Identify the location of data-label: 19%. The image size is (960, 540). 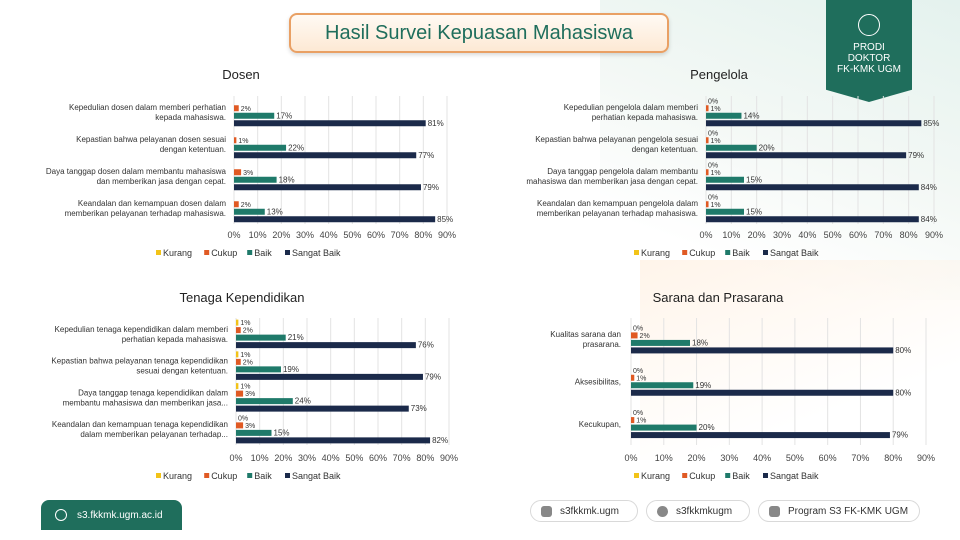
(291, 369).